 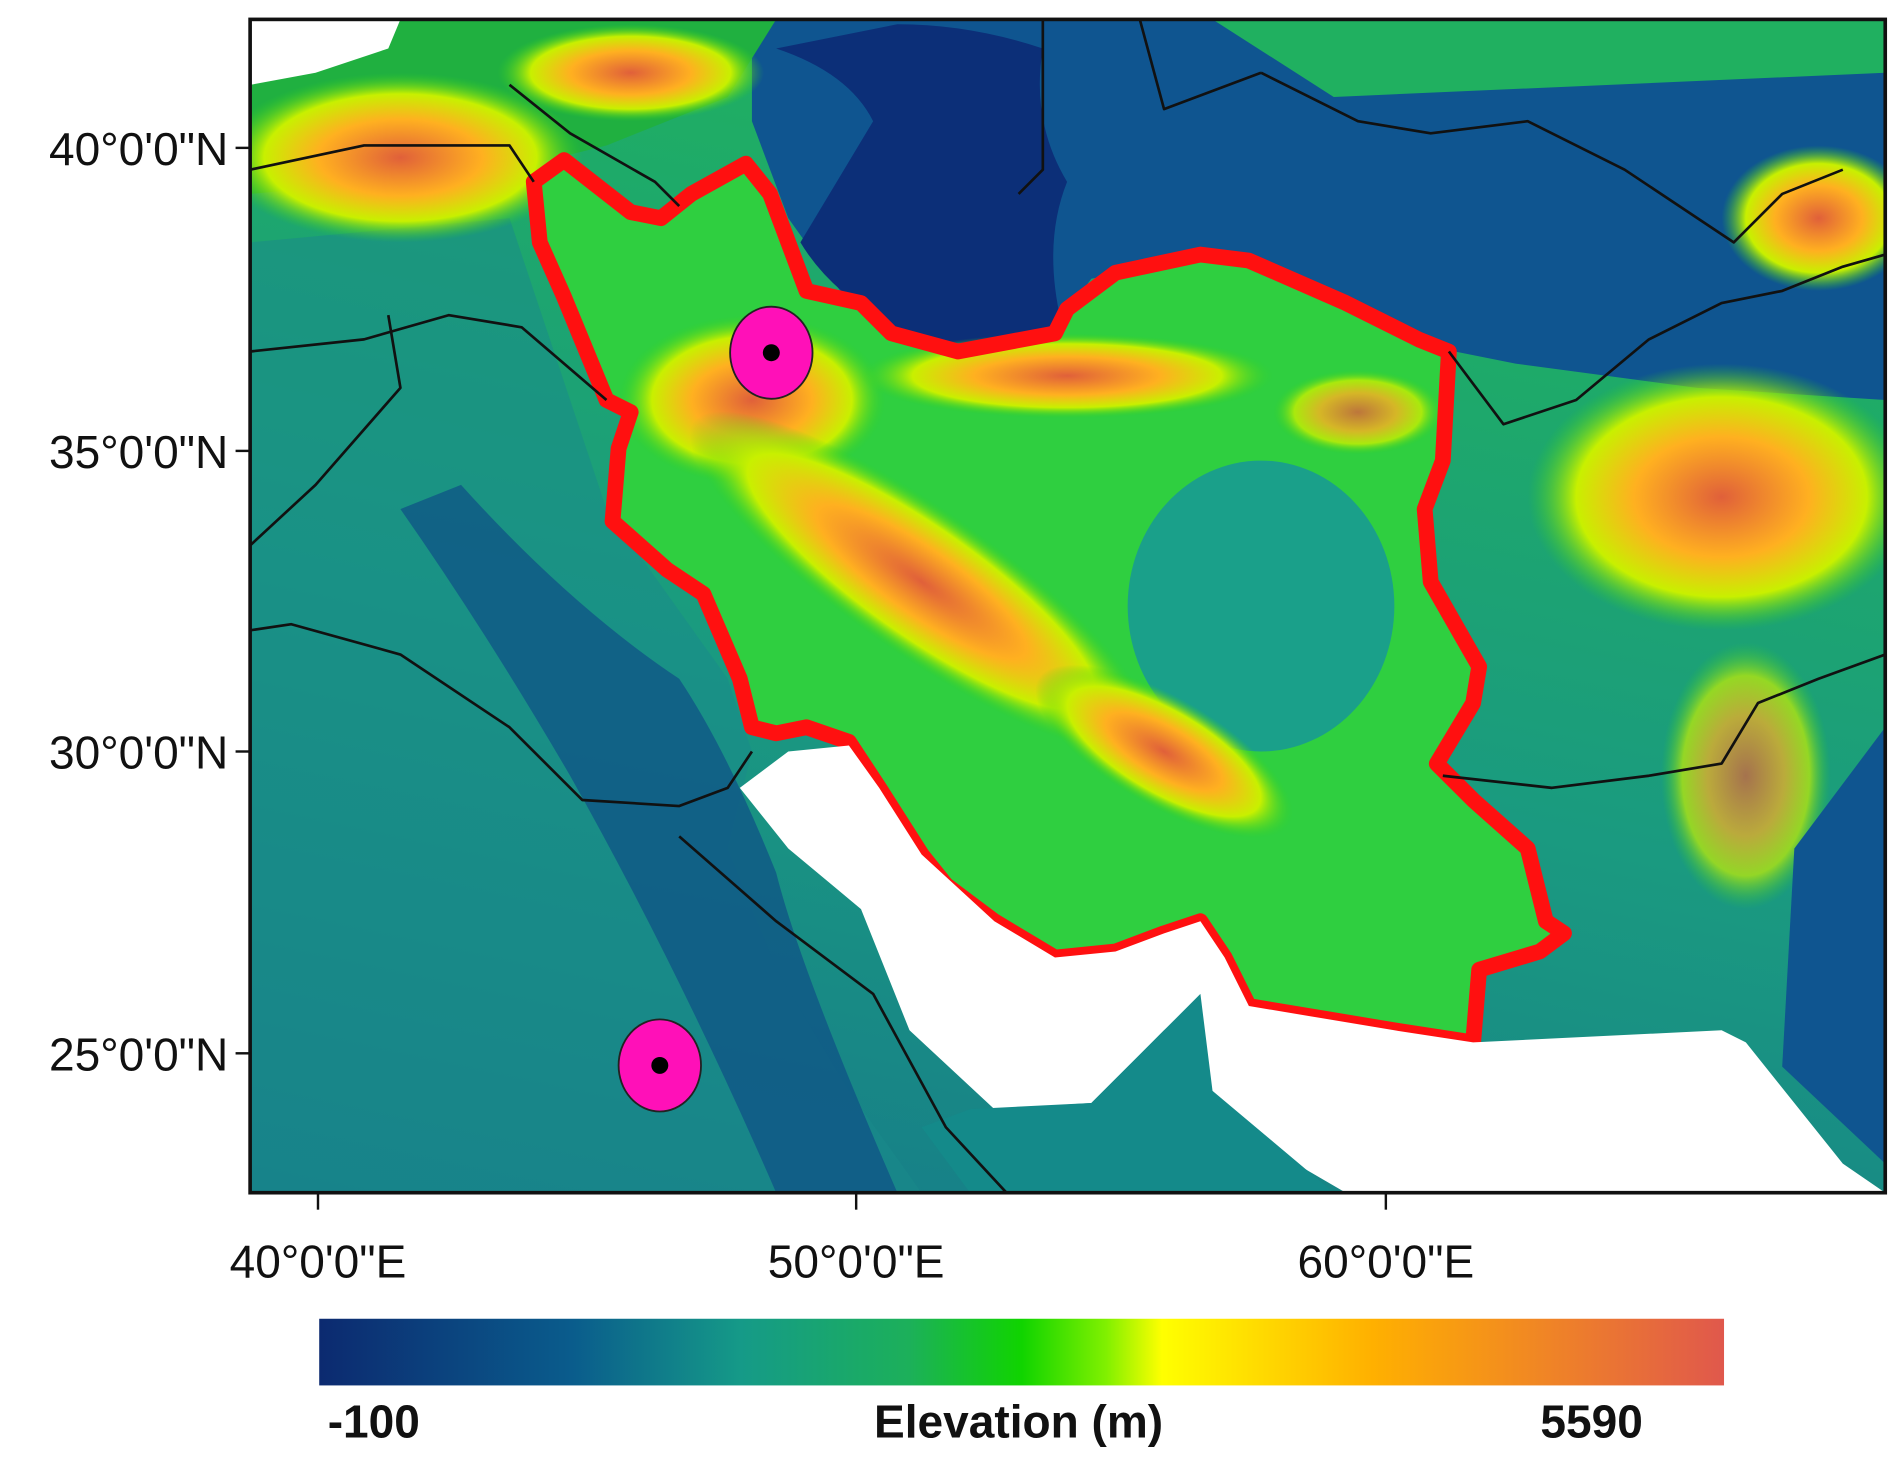 I want to click on sulaiman-range, so click(x=1746, y=776).